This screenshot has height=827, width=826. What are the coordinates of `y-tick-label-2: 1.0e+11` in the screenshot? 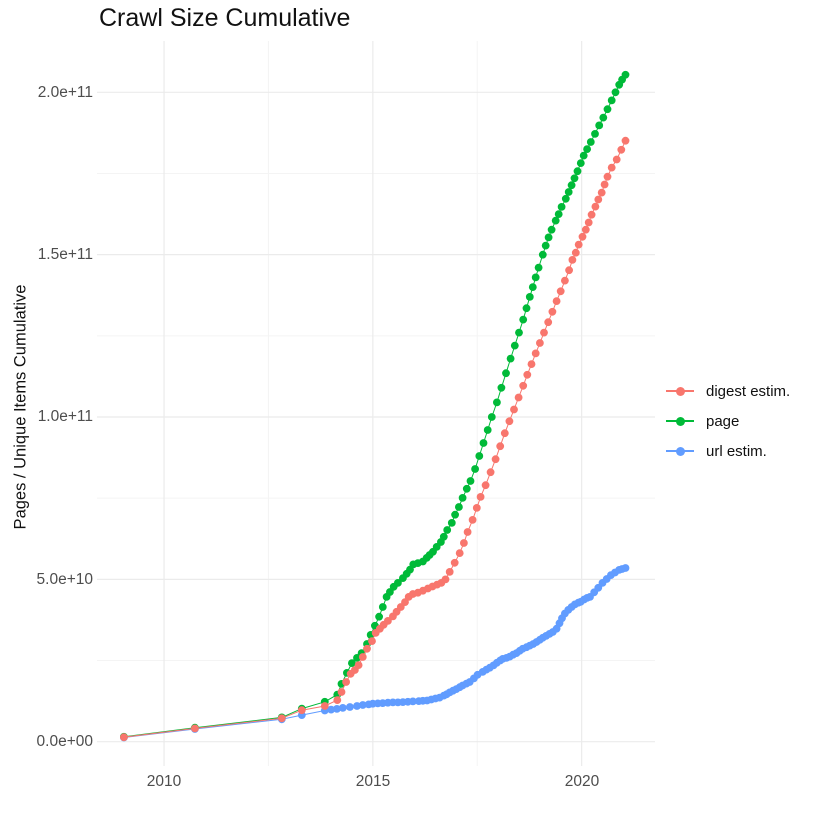 It's located at (65, 416).